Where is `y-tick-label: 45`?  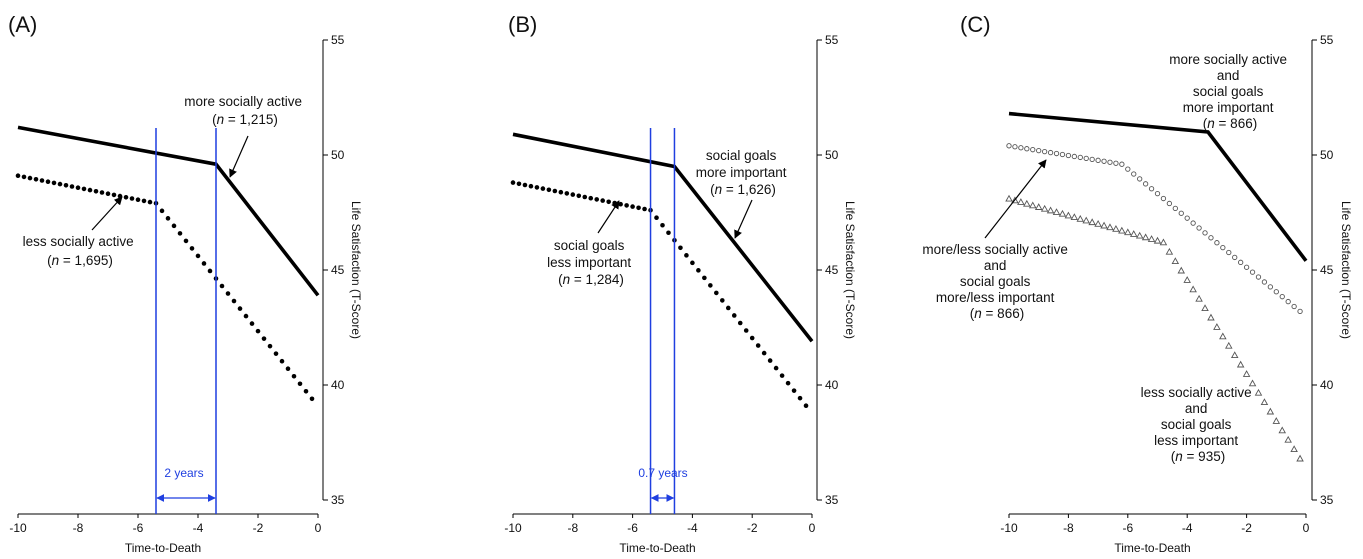 y-tick-label: 45 is located at coordinates (832, 270).